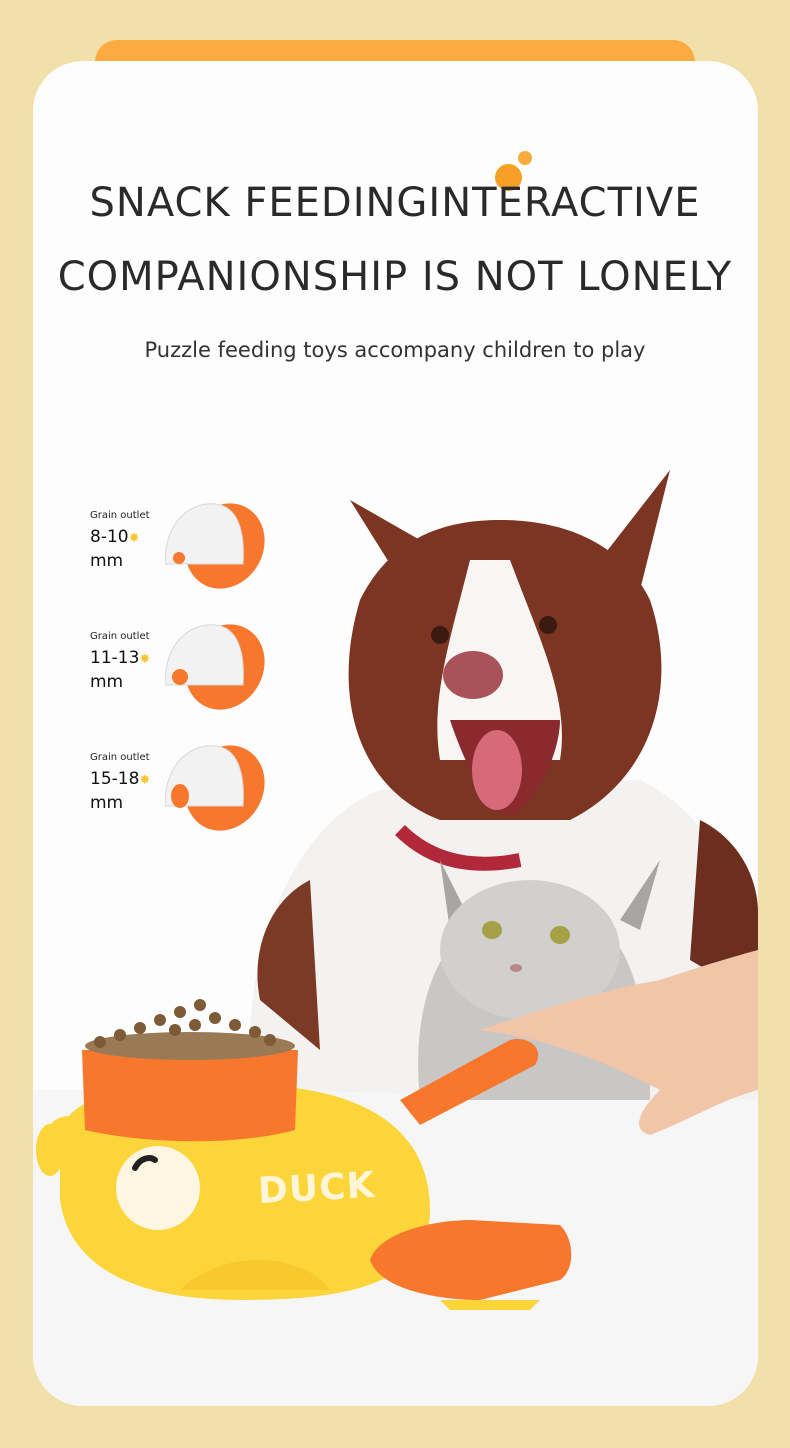 The height and width of the screenshot is (1448, 790). I want to click on grain-outlet-item: Grain outlet 15-18✸ mm, so click(185, 798).